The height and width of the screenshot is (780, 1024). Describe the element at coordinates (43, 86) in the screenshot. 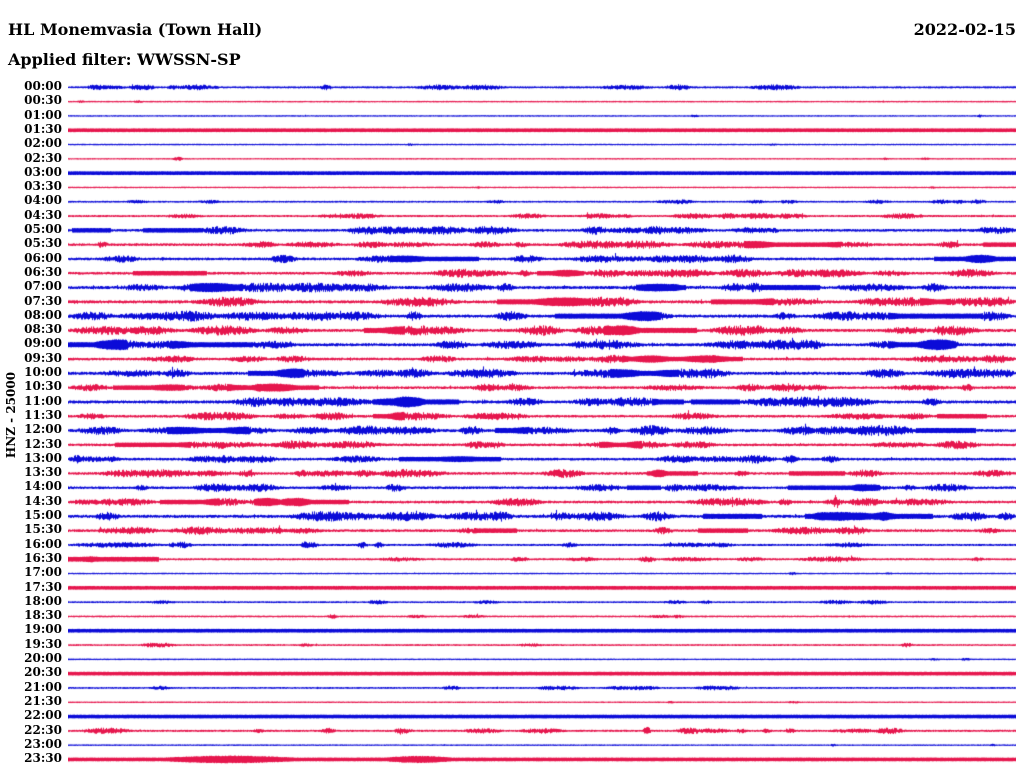

I see `time-label: 00:00` at that location.